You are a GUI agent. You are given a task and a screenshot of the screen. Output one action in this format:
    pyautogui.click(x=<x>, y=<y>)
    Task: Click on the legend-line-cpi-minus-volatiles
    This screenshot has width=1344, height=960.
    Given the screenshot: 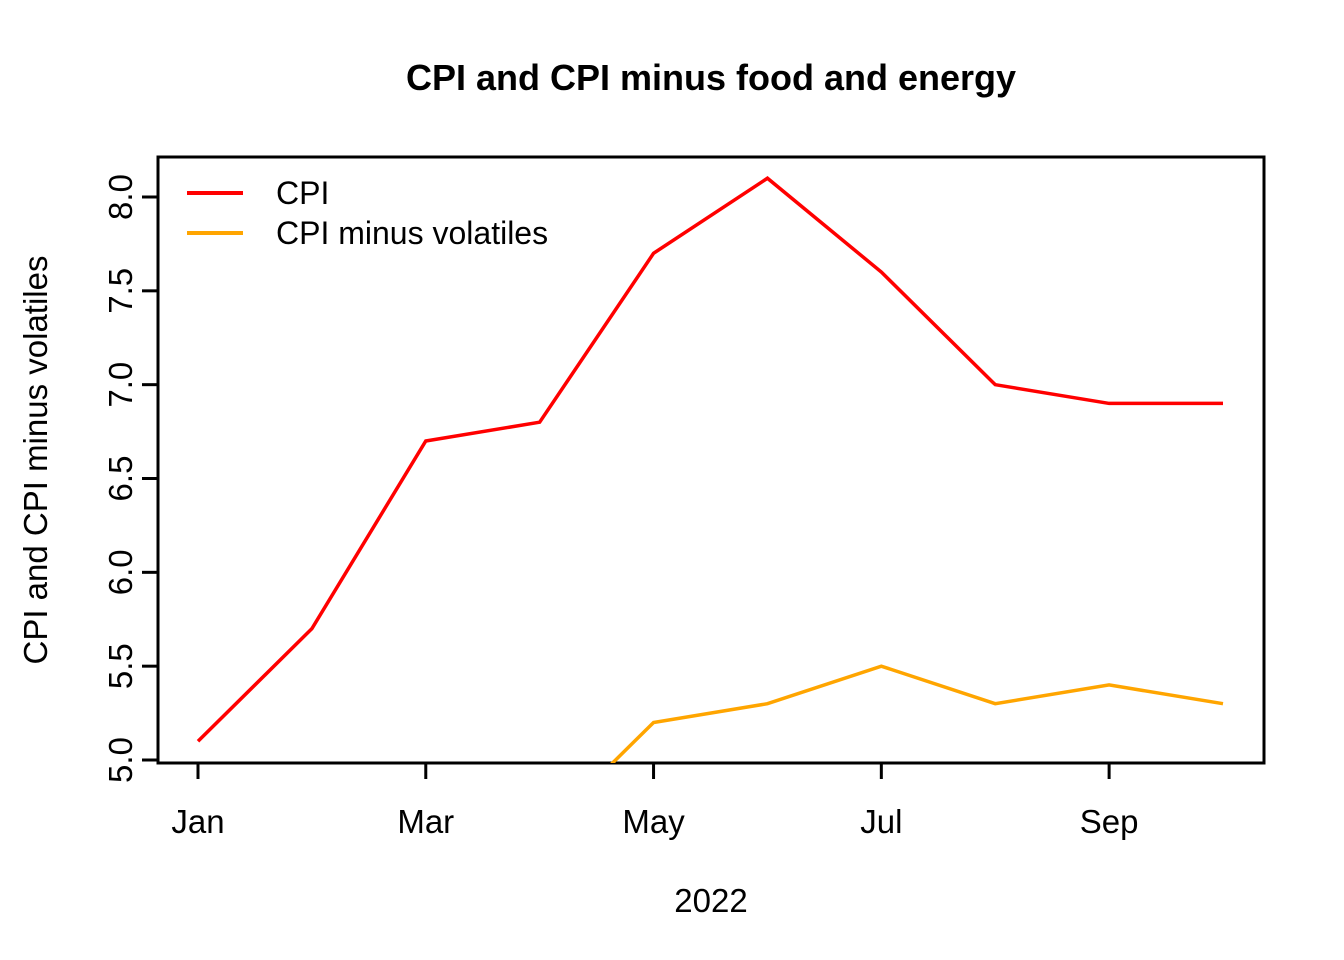 What is the action you would take?
    pyautogui.click(x=215, y=233)
    